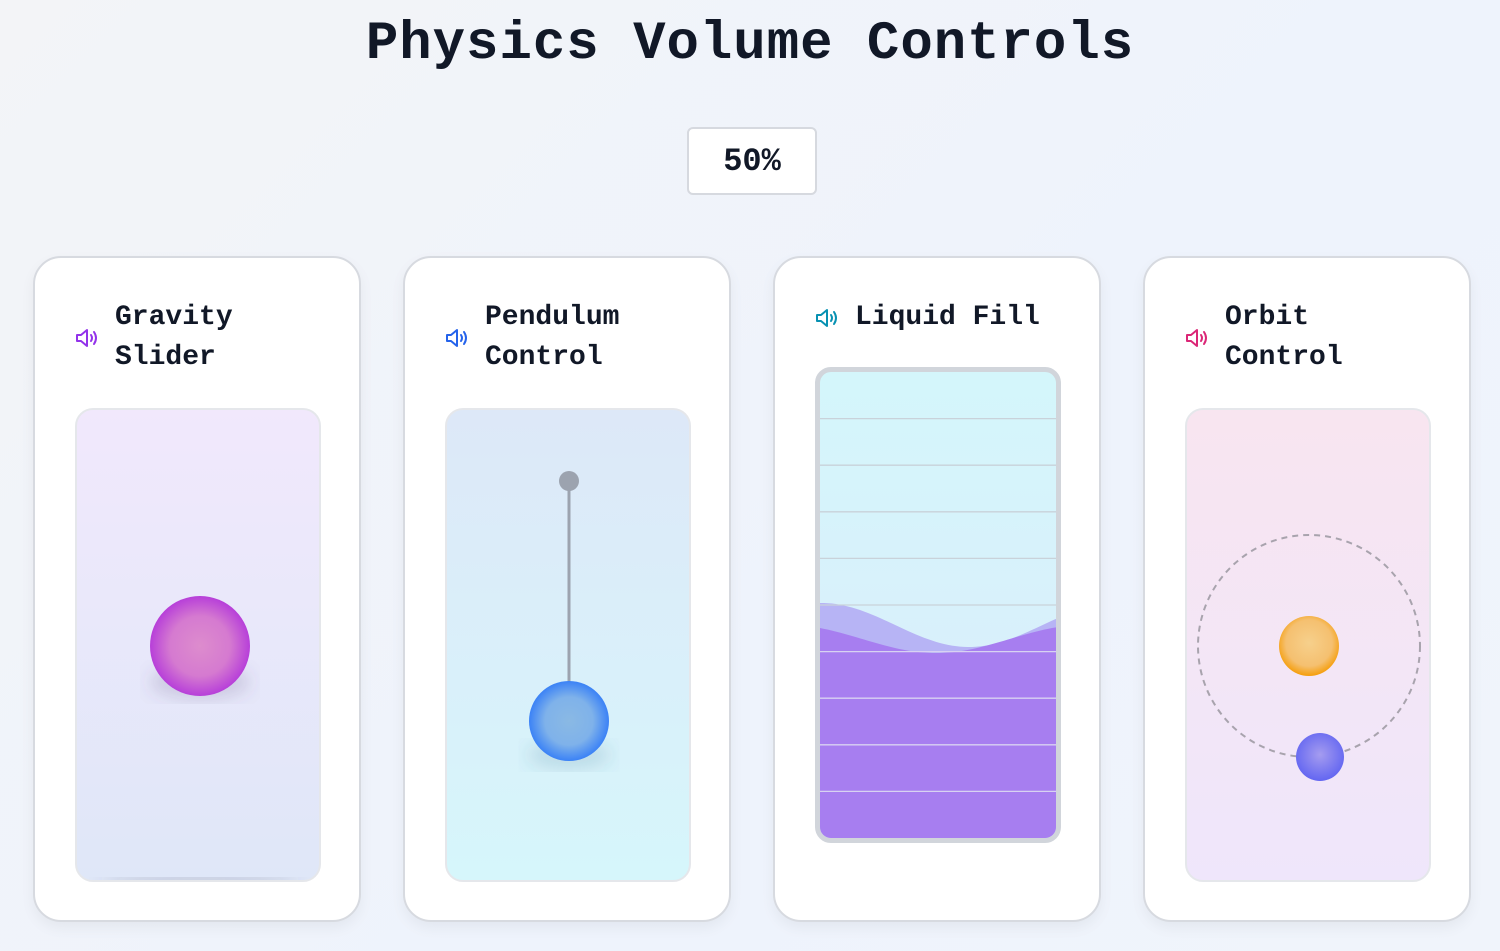 The width and height of the screenshot is (1500, 951). What do you see at coordinates (569, 481) in the screenshot?
I see `pendulum-pivot` at bounding box center [569, 481].